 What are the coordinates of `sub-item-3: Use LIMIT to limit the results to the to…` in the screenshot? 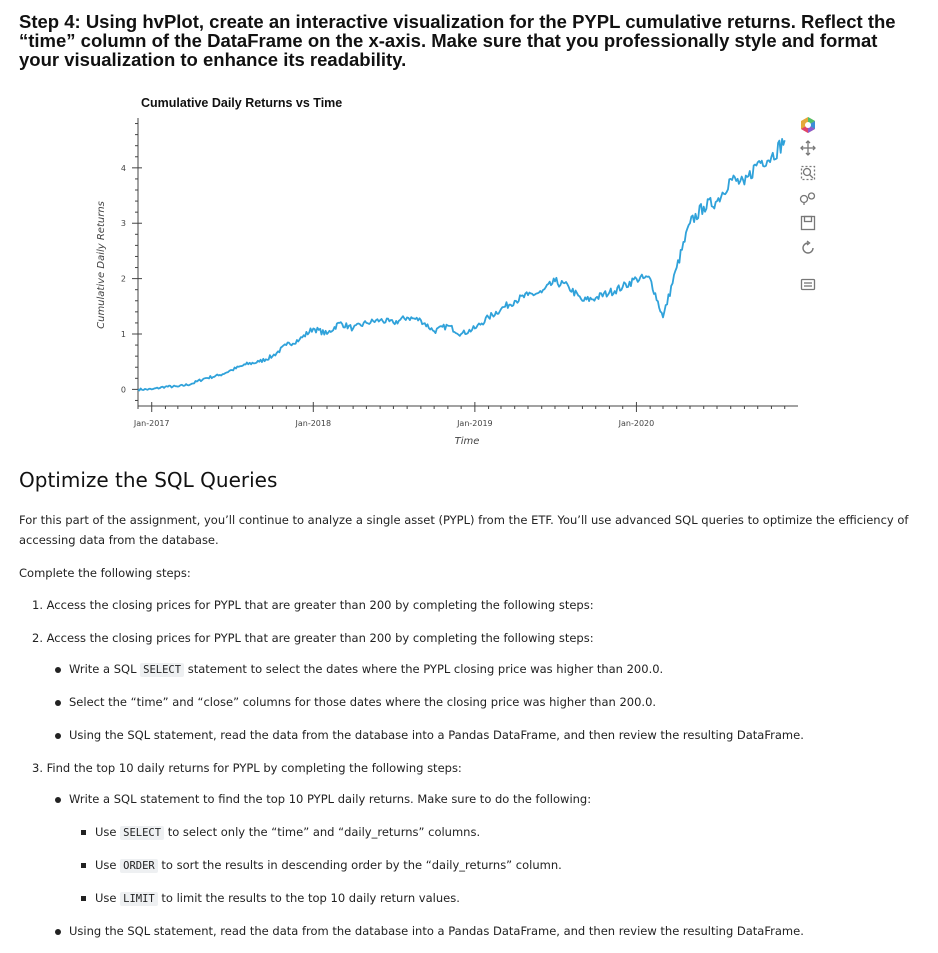 It's located at (277, 898).